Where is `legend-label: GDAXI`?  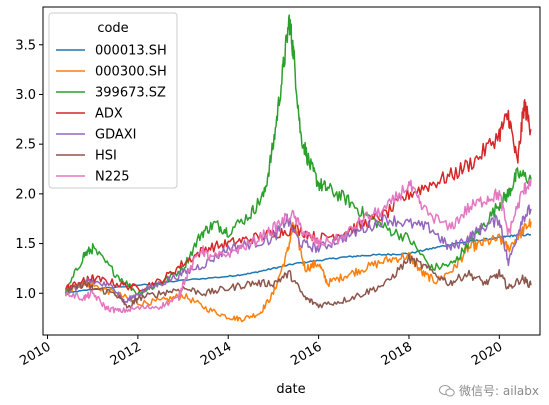
legend-label: GDAXI is located at coordinates (116, 135).